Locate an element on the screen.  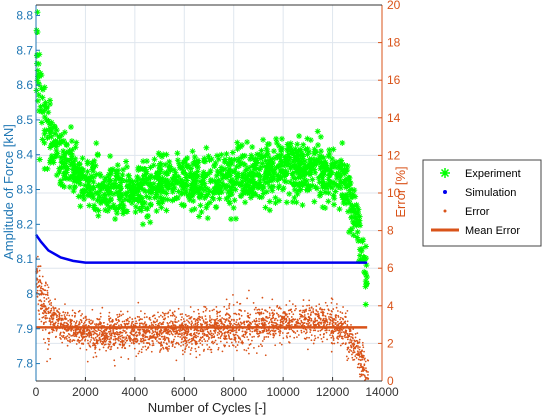
y-left-tick-label: 8.1 is located at coordinates (24, 259).